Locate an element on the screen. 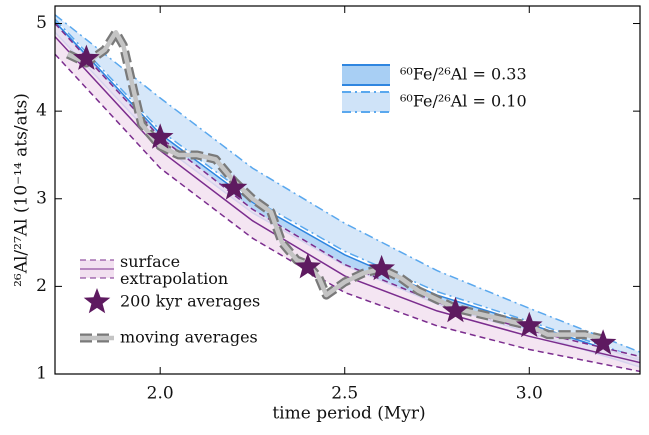  y-tick-label: 2 is located at coordinates (41, 286).